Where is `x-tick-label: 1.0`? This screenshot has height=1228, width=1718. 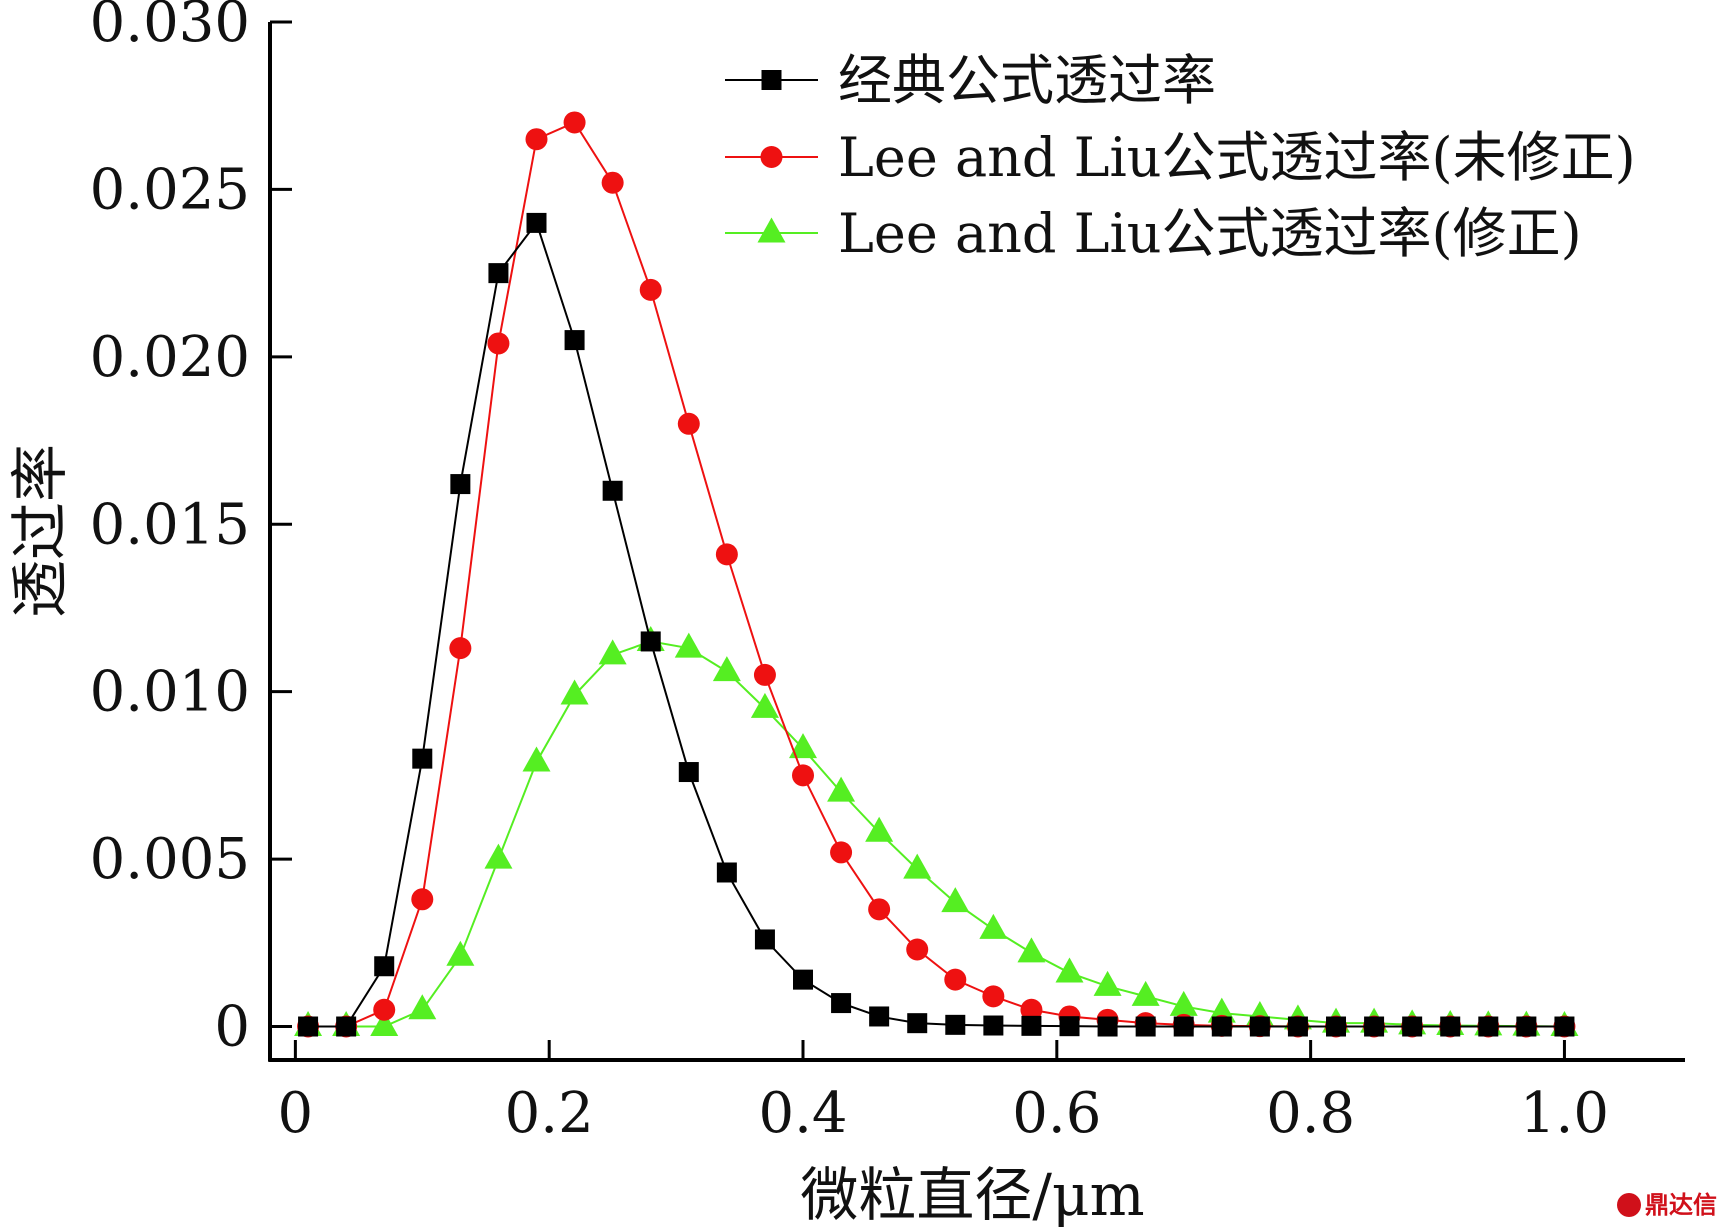
x-tick-label: 1.0 is located at coordinates (1564, 1113).